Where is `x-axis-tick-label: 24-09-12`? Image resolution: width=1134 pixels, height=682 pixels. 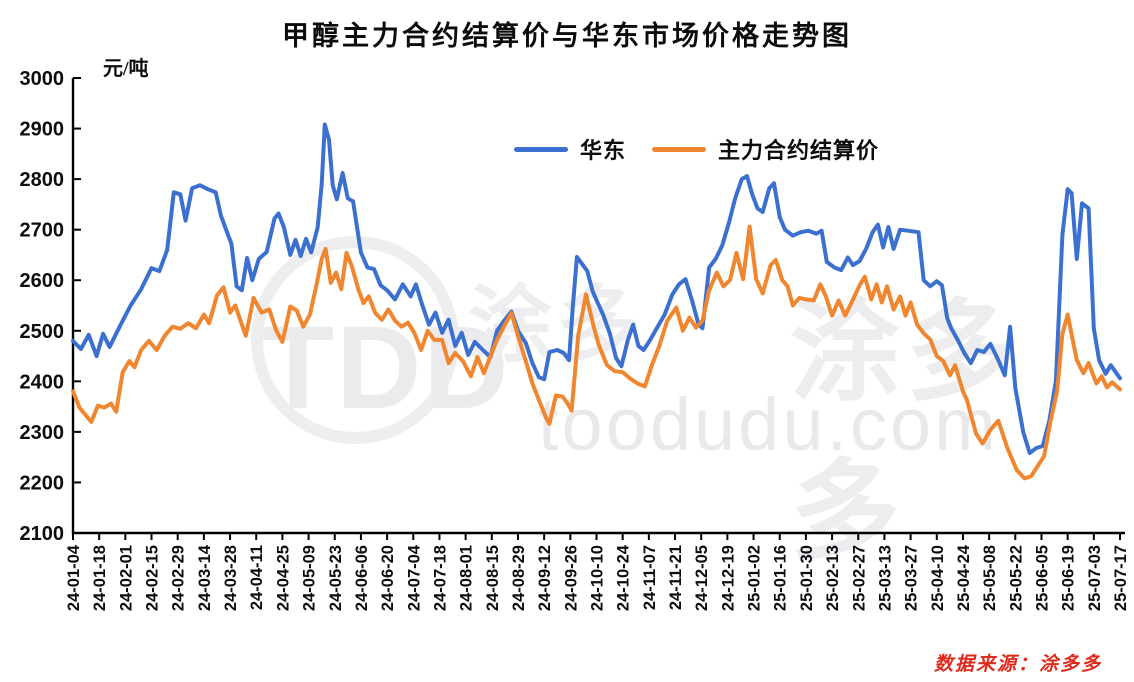
x-axis-tick-label: 24-09-12 is located at coordinates (545, 578).